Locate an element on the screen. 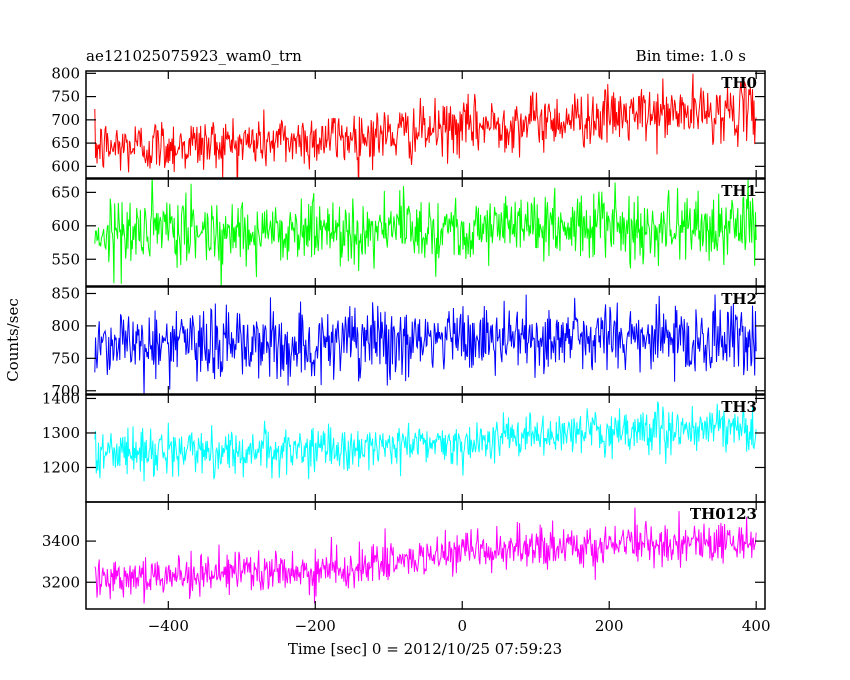 This screenshot has height=680, width=850. x-tick-label: 400 is located at coordinates (756, 626).